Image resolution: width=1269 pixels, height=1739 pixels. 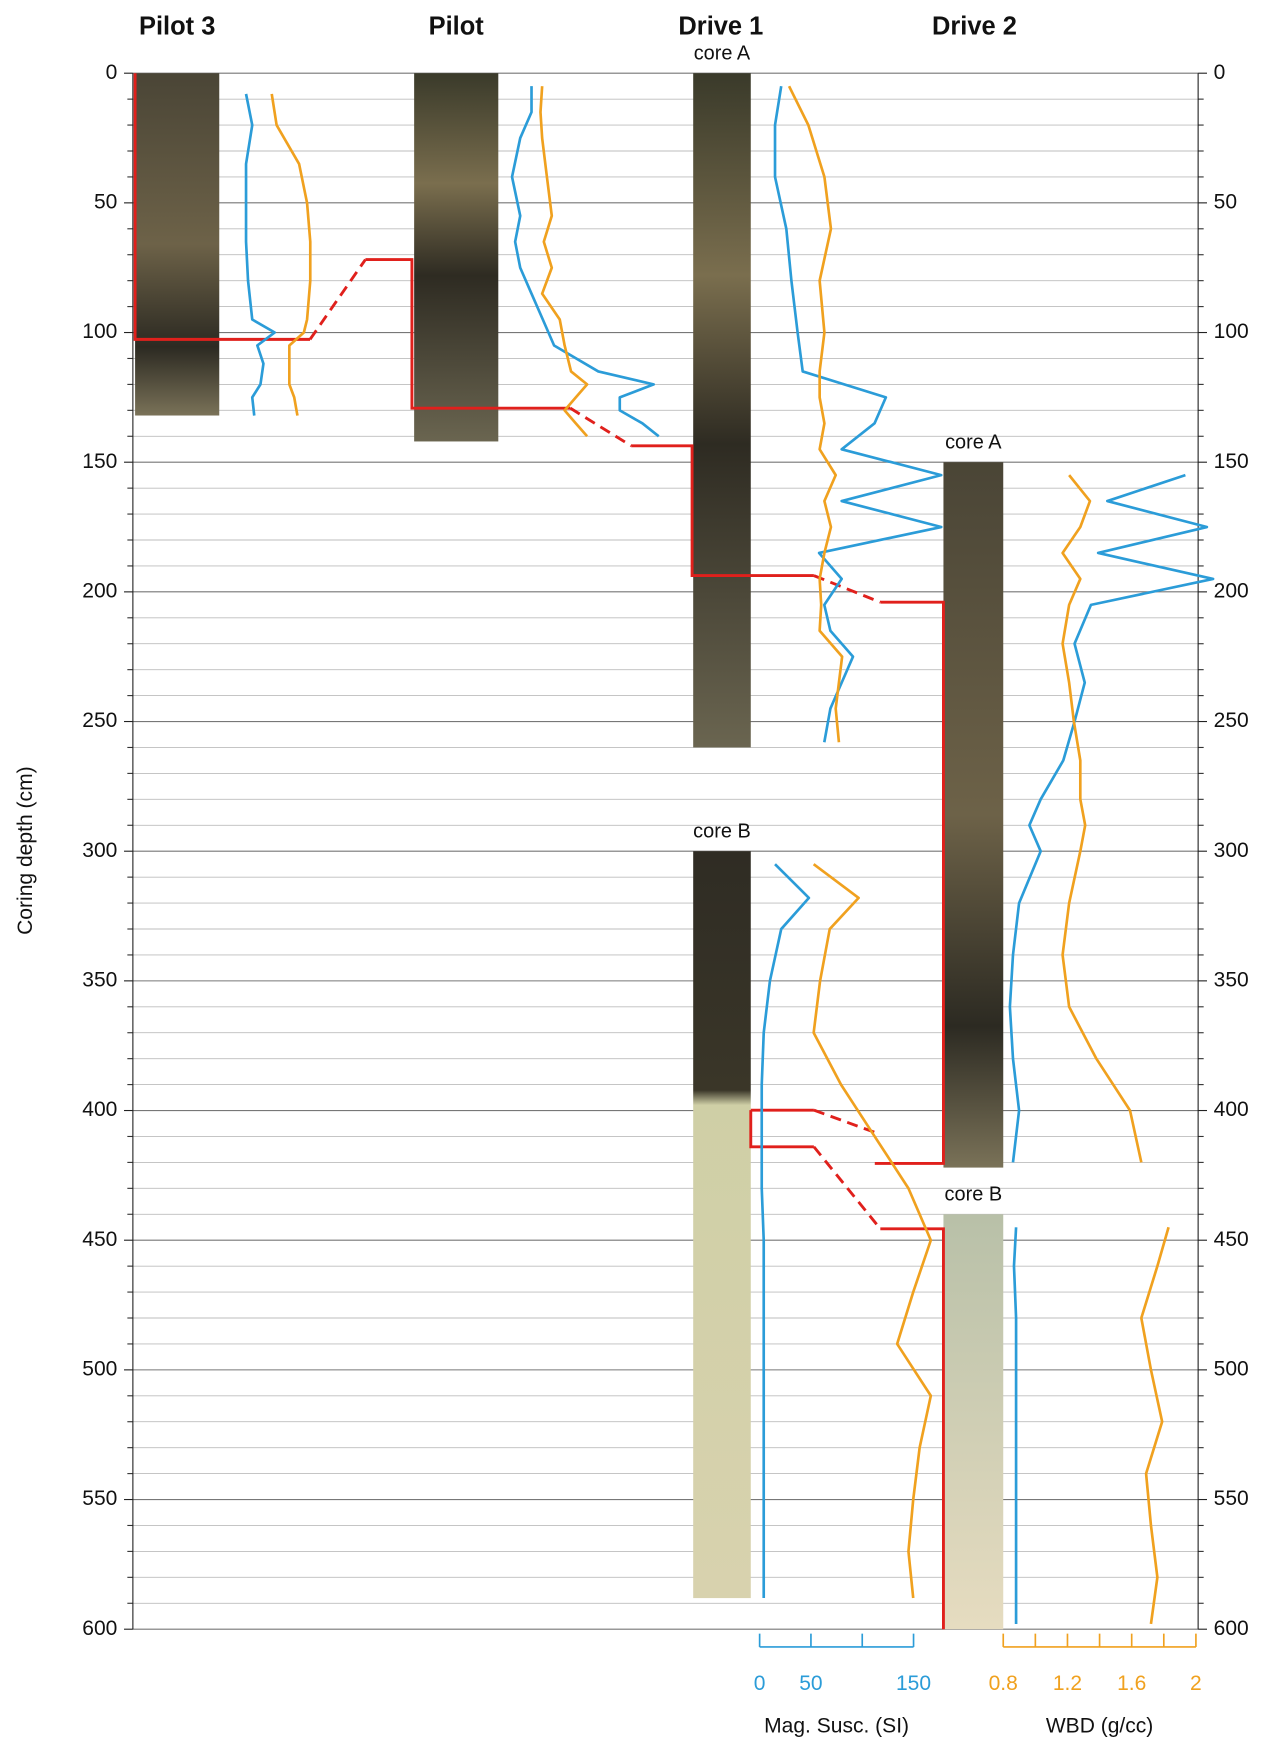 I want to click on column-title: Drive 2, so click(x=974, y=26).